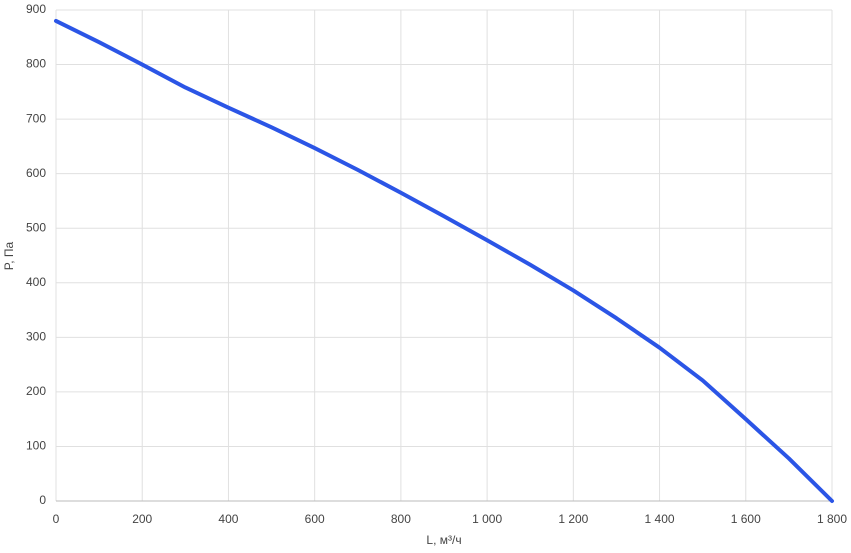 Image resolution: width=851 pixels, height=553 pixels. I want to click on x-tick-label: 400, so click(228, 519).